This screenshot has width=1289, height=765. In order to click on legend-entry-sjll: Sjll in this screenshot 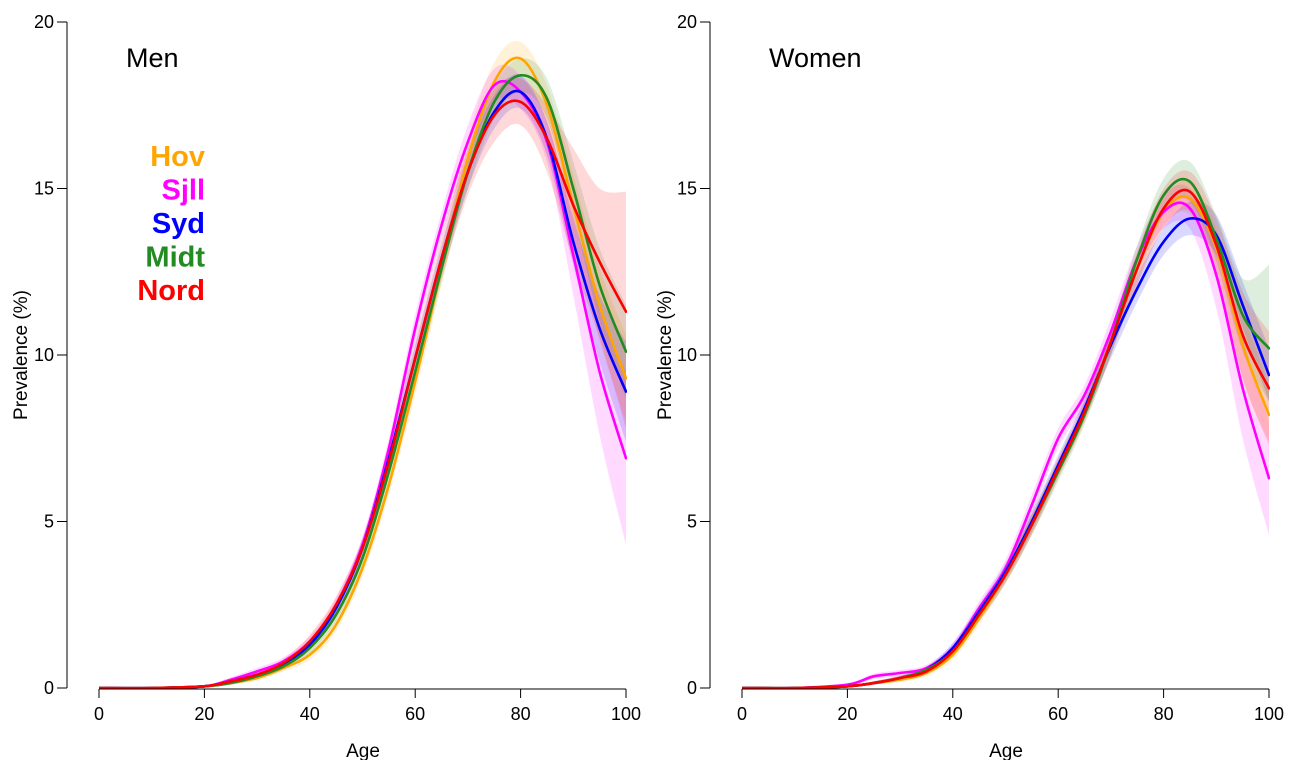, I will do `click(183, 191)`.